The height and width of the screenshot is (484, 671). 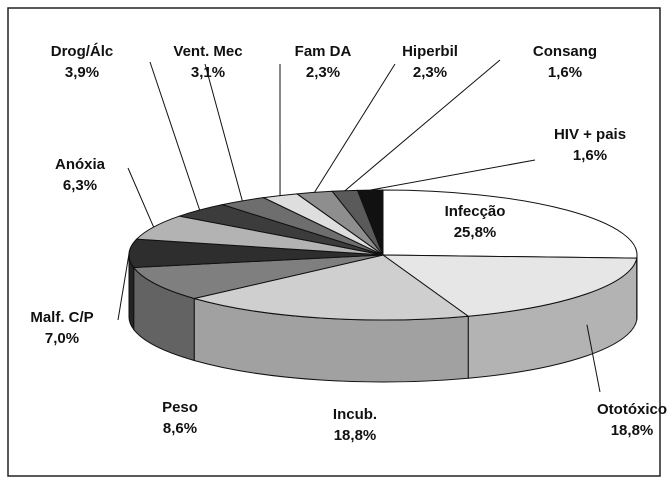 What do you see at coordinates (80, 185) in the screenshot?
I see `slice-value-label: 6,3%` at bounding box center [80, 185].